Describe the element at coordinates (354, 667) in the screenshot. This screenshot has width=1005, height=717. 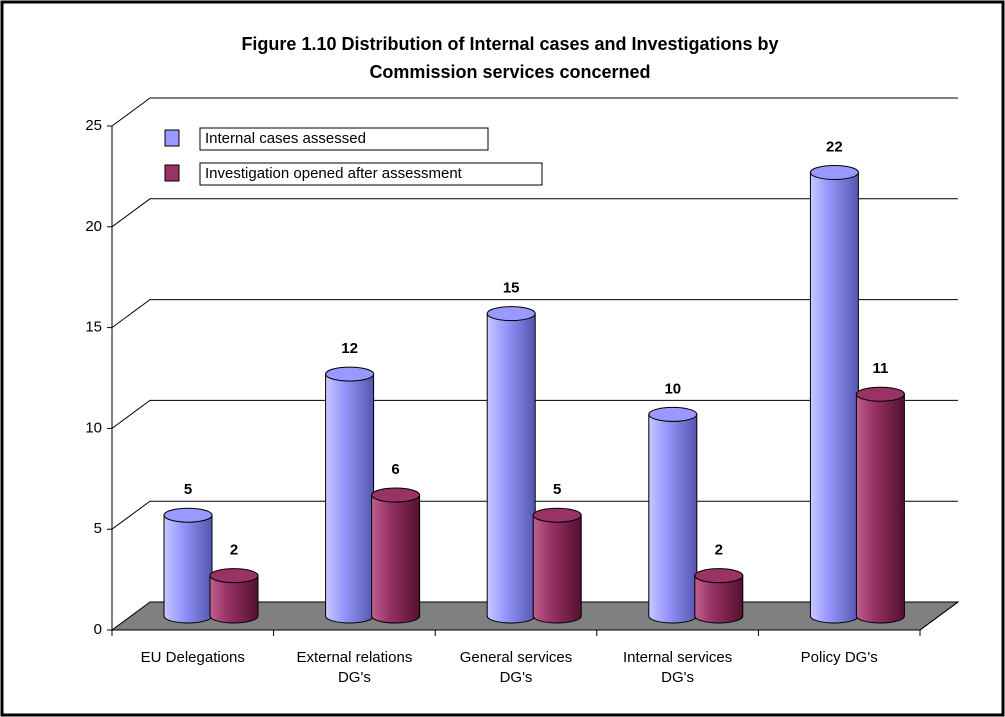
I see `x-tick-label: External relations DG's` at that location.